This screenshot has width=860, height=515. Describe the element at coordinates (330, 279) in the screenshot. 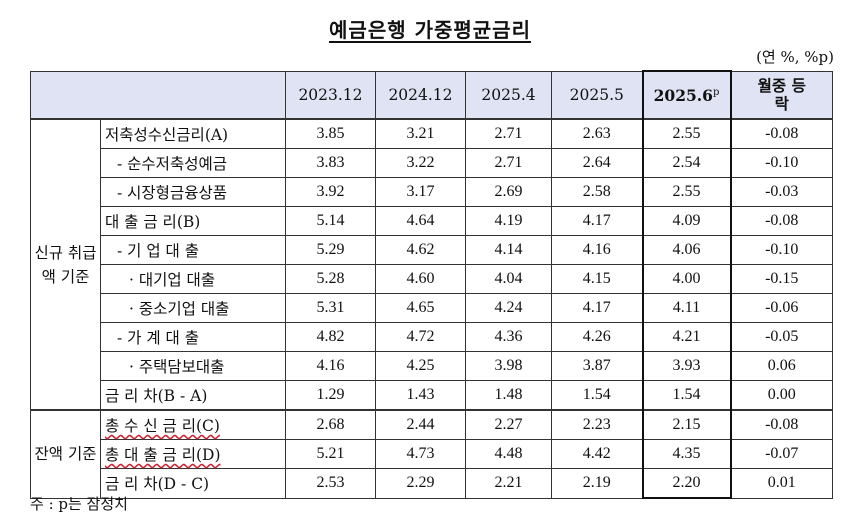

I see `cell-value: 5.28` at that location.